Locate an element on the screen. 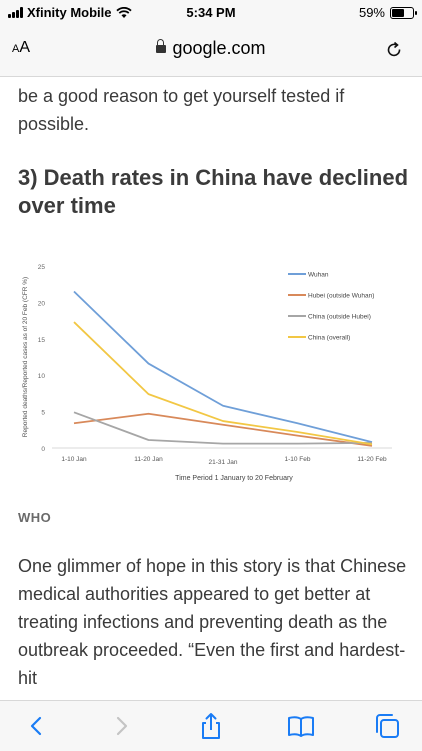 This screenshot has width=422, height=751. reload-icon is located at coordinates (394, 50).